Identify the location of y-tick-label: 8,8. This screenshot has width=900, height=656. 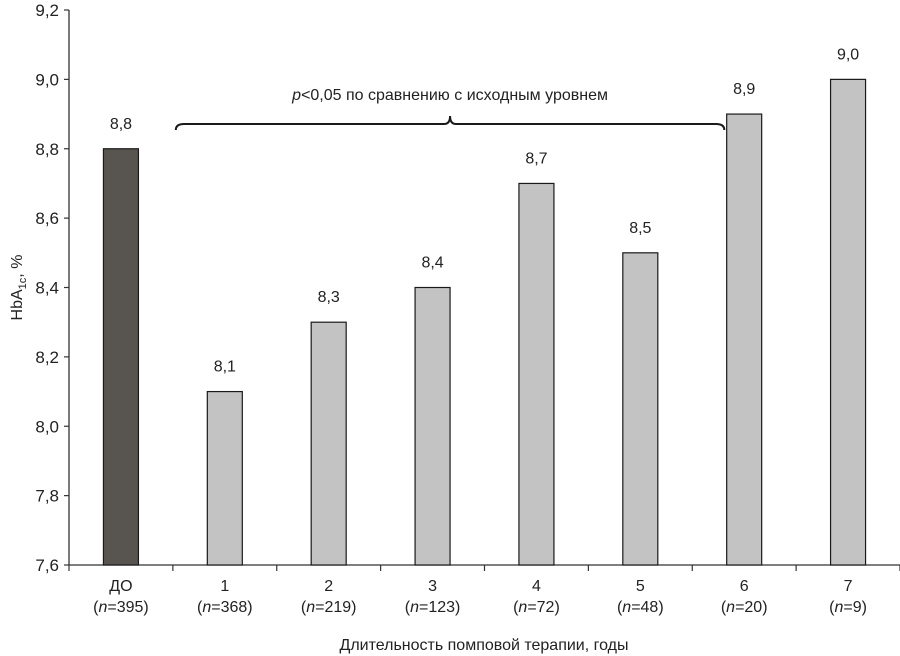
(47, 149).